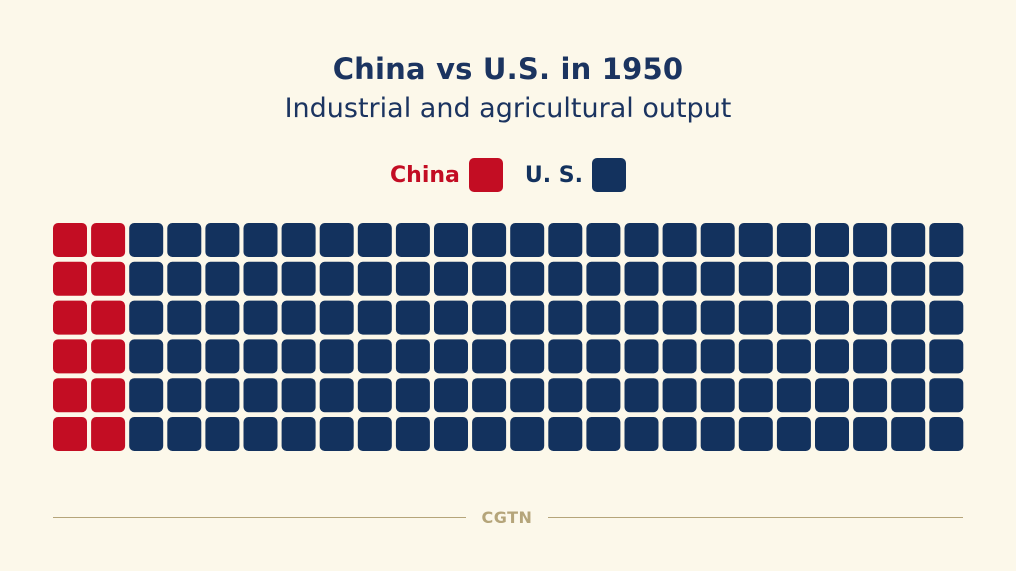 This screenshot has width=1016, height=571. What do you see at coordinates (575, 175) in the screenshot?
I see `legend-item-us: U. S.` at bounding box center [575, 175].